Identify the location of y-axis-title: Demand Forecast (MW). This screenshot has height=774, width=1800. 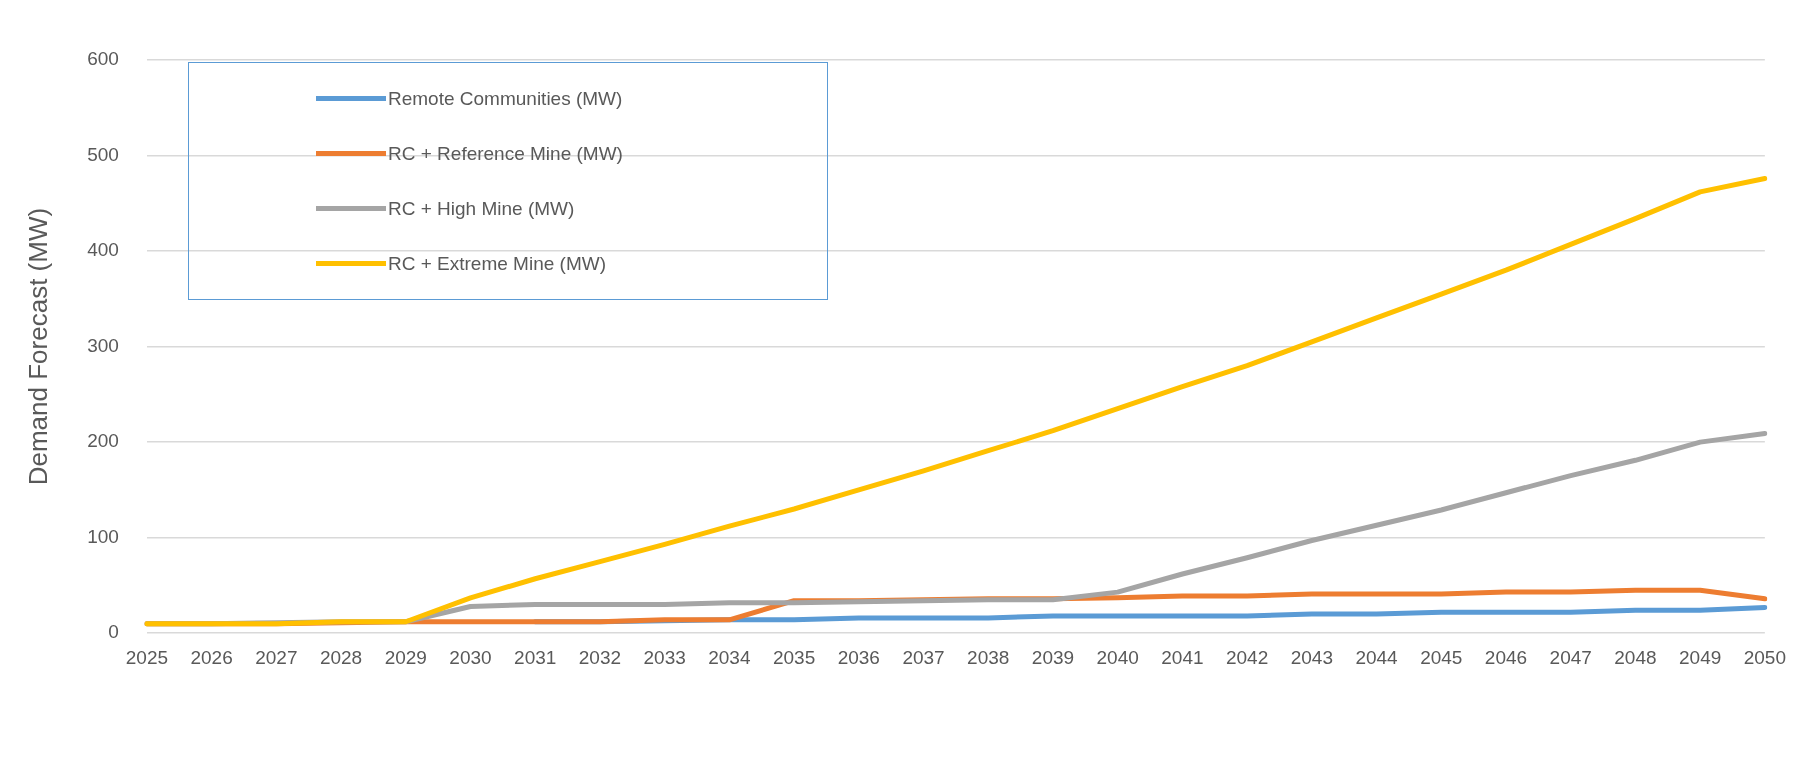
(37, 346).